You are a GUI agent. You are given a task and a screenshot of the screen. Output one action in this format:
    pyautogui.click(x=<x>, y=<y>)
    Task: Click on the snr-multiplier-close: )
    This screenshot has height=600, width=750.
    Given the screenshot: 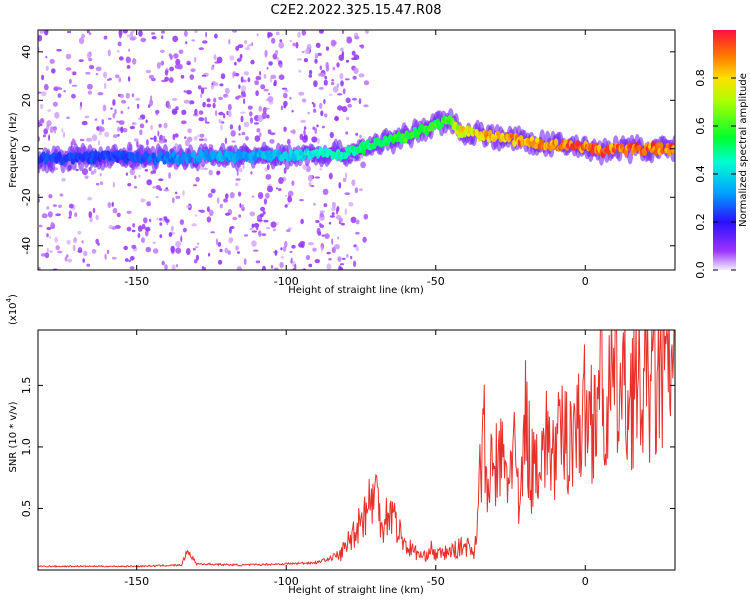 What is the action you would take?
    pyautogui.click(x=13, y=296)
    